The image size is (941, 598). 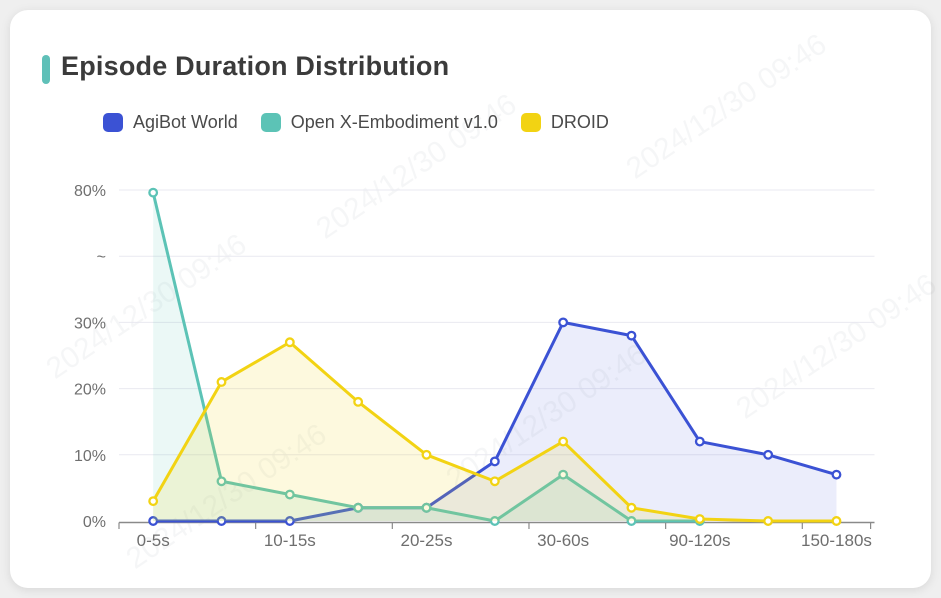 What do you see at coordinates (94, 522) in the screenshot?
I see `y-axis-tick-label: 0%` at bounding box center [94, 522].